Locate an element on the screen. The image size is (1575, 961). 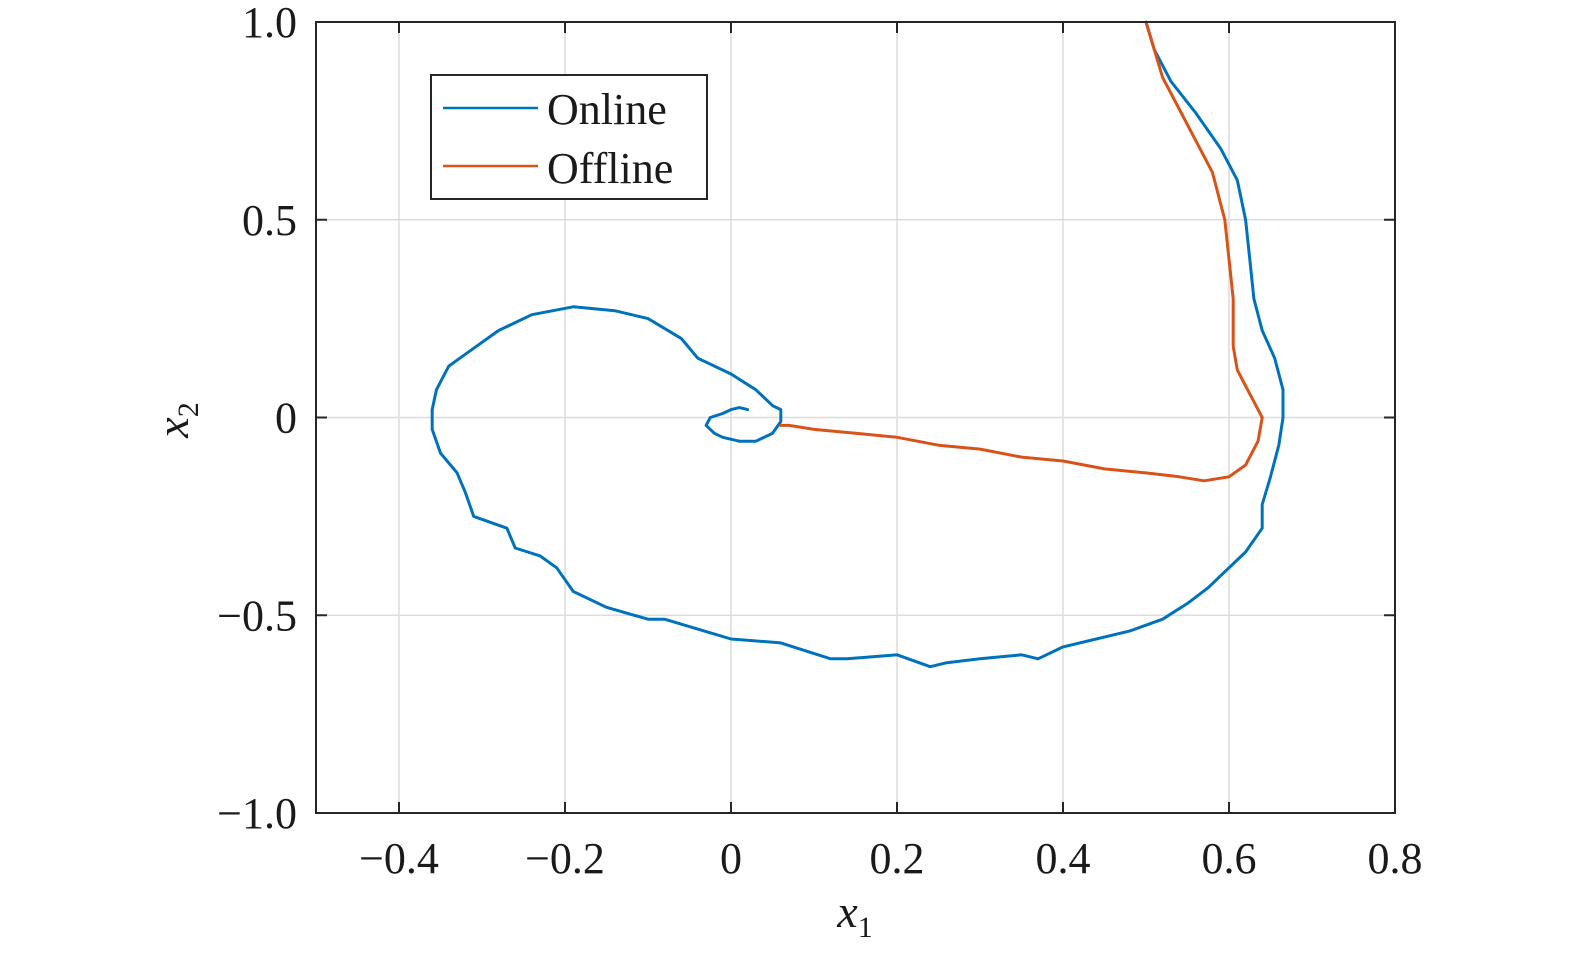
y-tick-label: −1.0 is located at coordinates (257, 813).